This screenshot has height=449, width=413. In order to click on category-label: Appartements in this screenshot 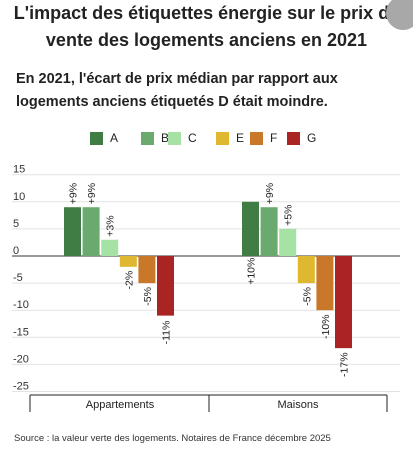, I will do `click(120, 405)`.